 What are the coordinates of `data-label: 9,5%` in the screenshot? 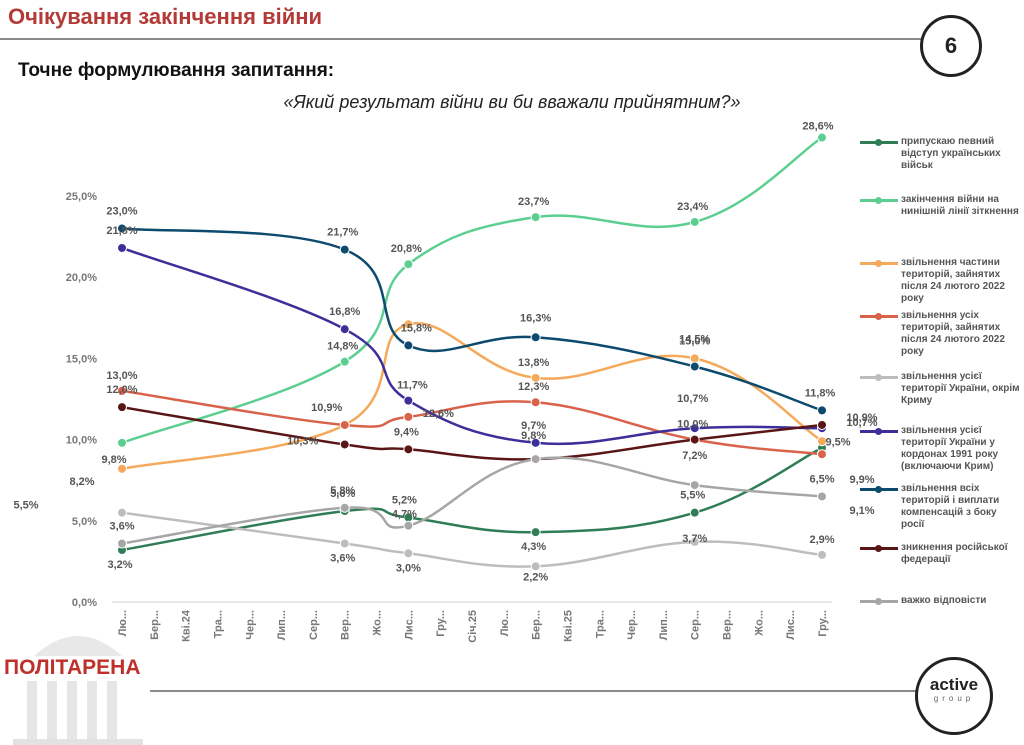 It's located at (837, 443).